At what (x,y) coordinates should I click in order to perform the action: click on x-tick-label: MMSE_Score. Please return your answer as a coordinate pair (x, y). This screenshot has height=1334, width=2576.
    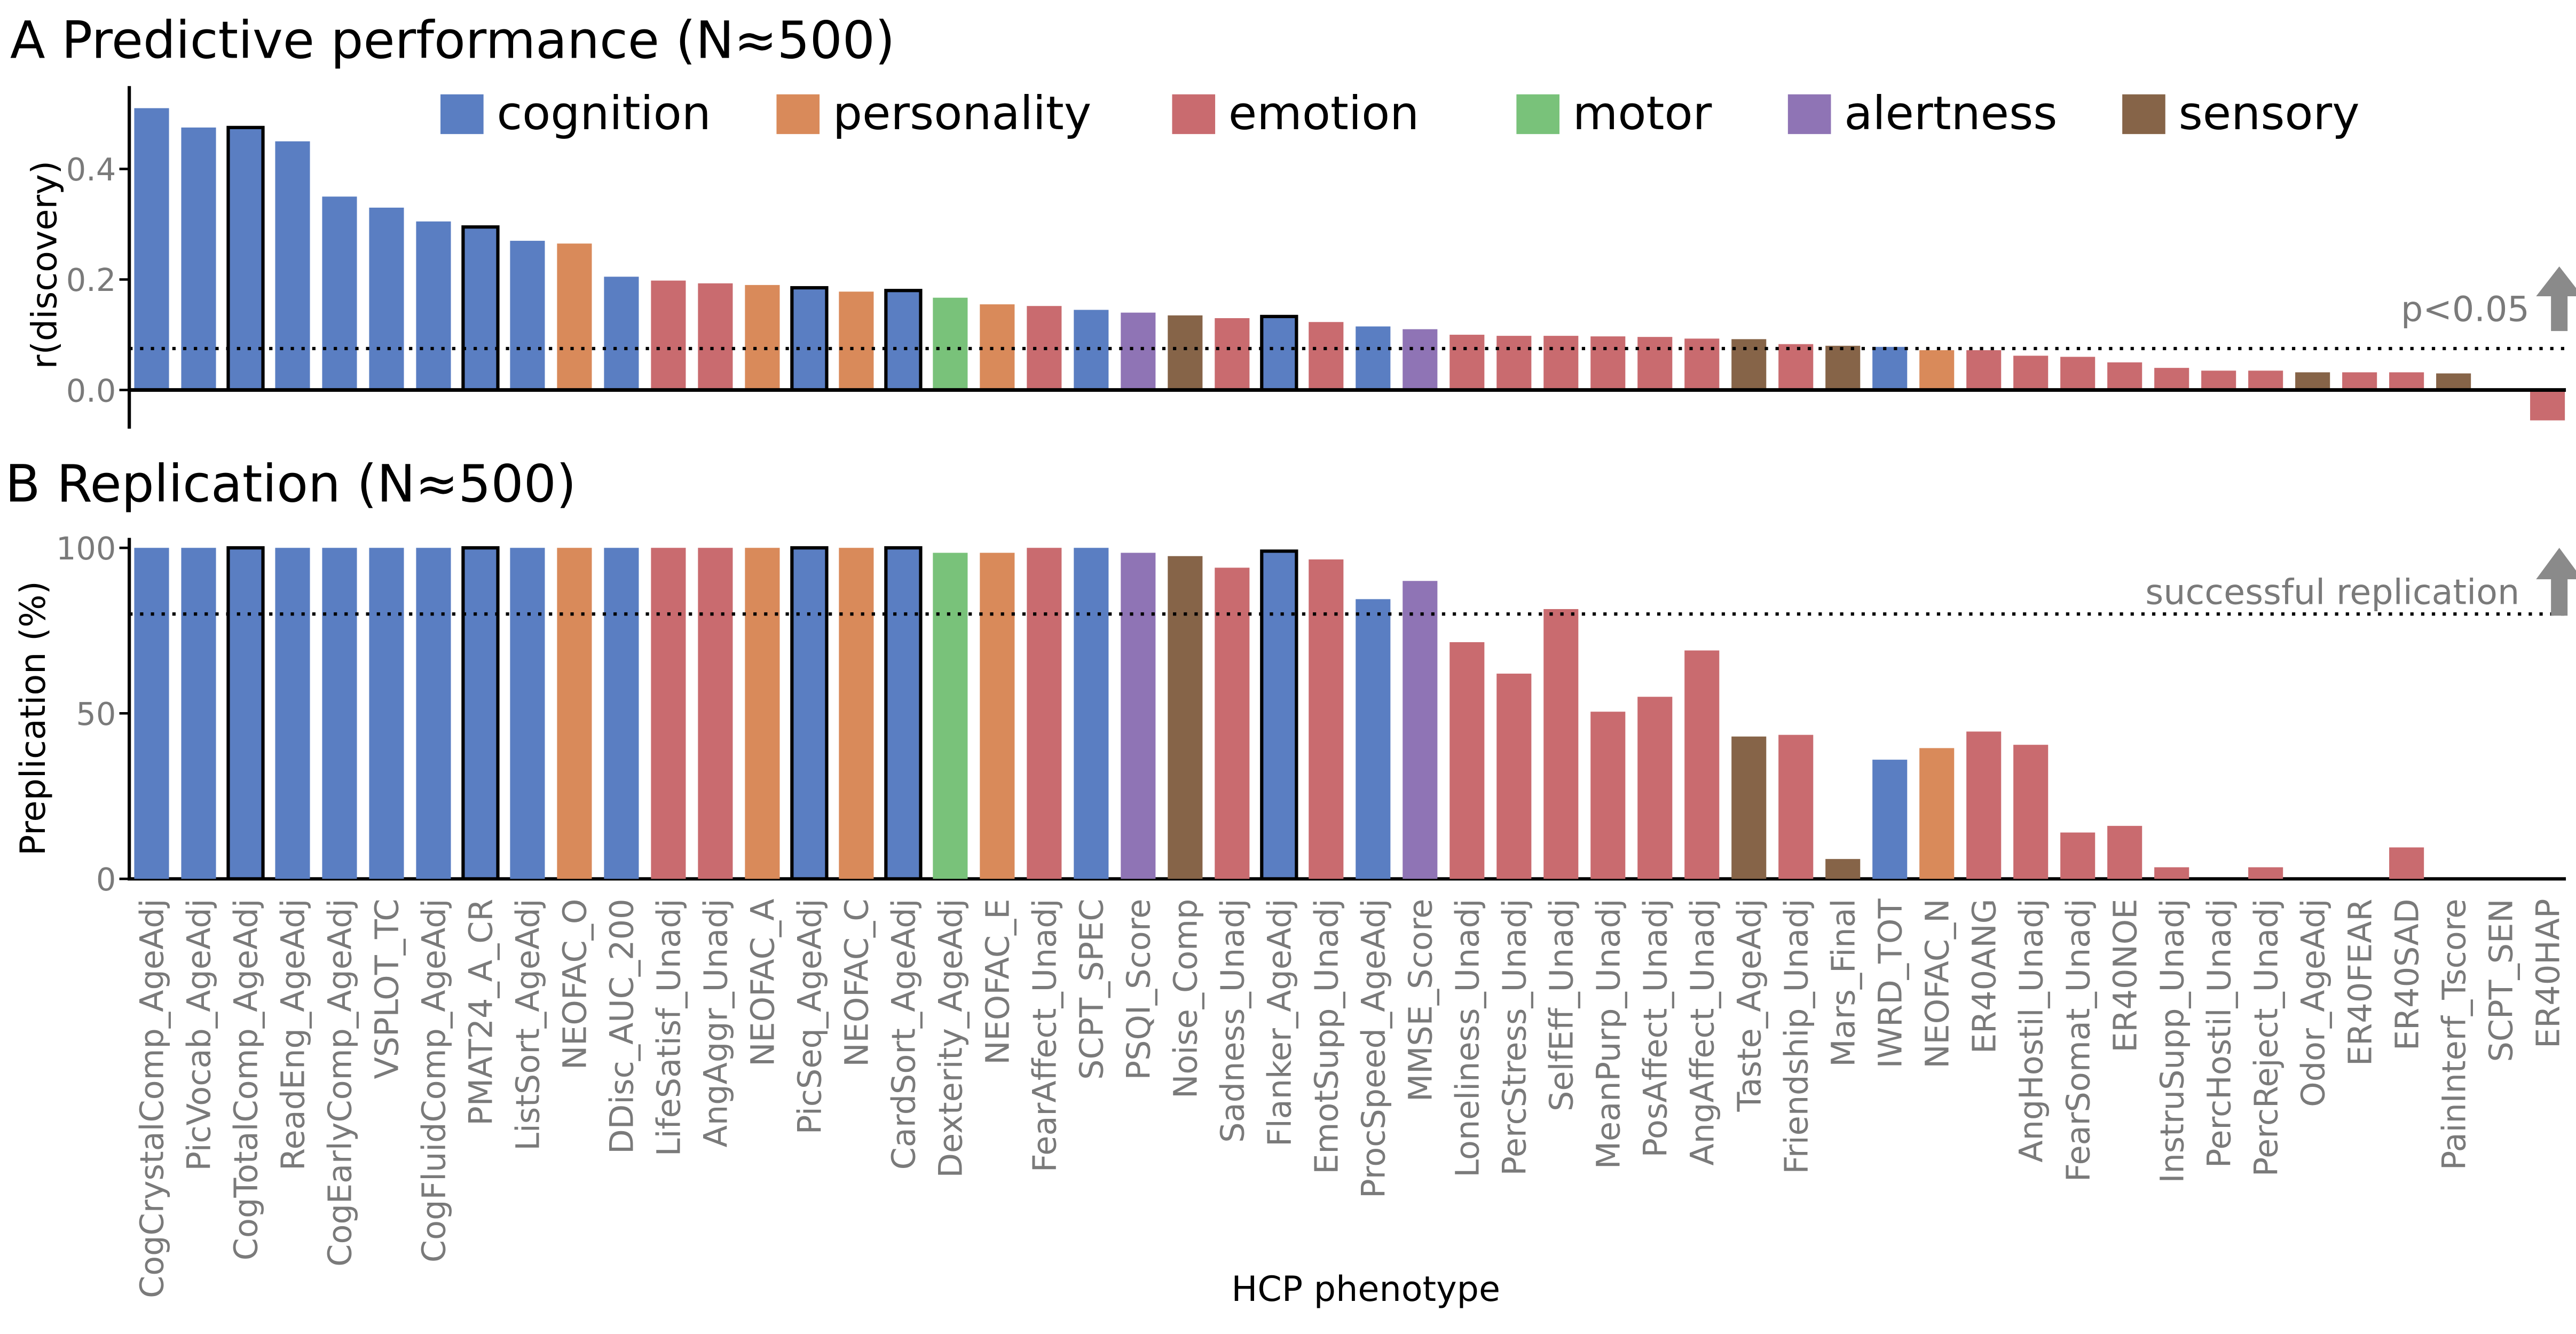
    Looking at the image, I should click on (1420, 1000).